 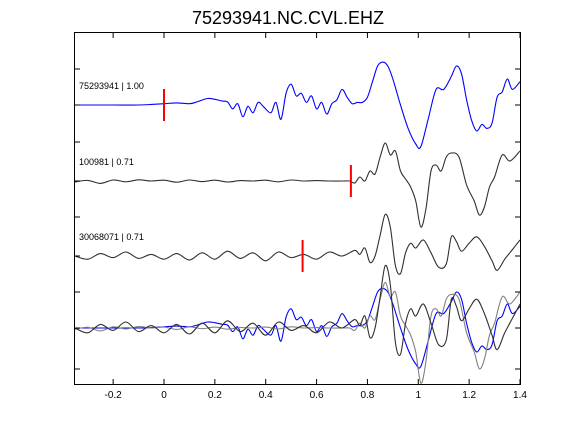 What do you see at coordinates (114, 395) in the screenshot?
I see `x-tick-label: -0.2` at bounding box center [114, 395].